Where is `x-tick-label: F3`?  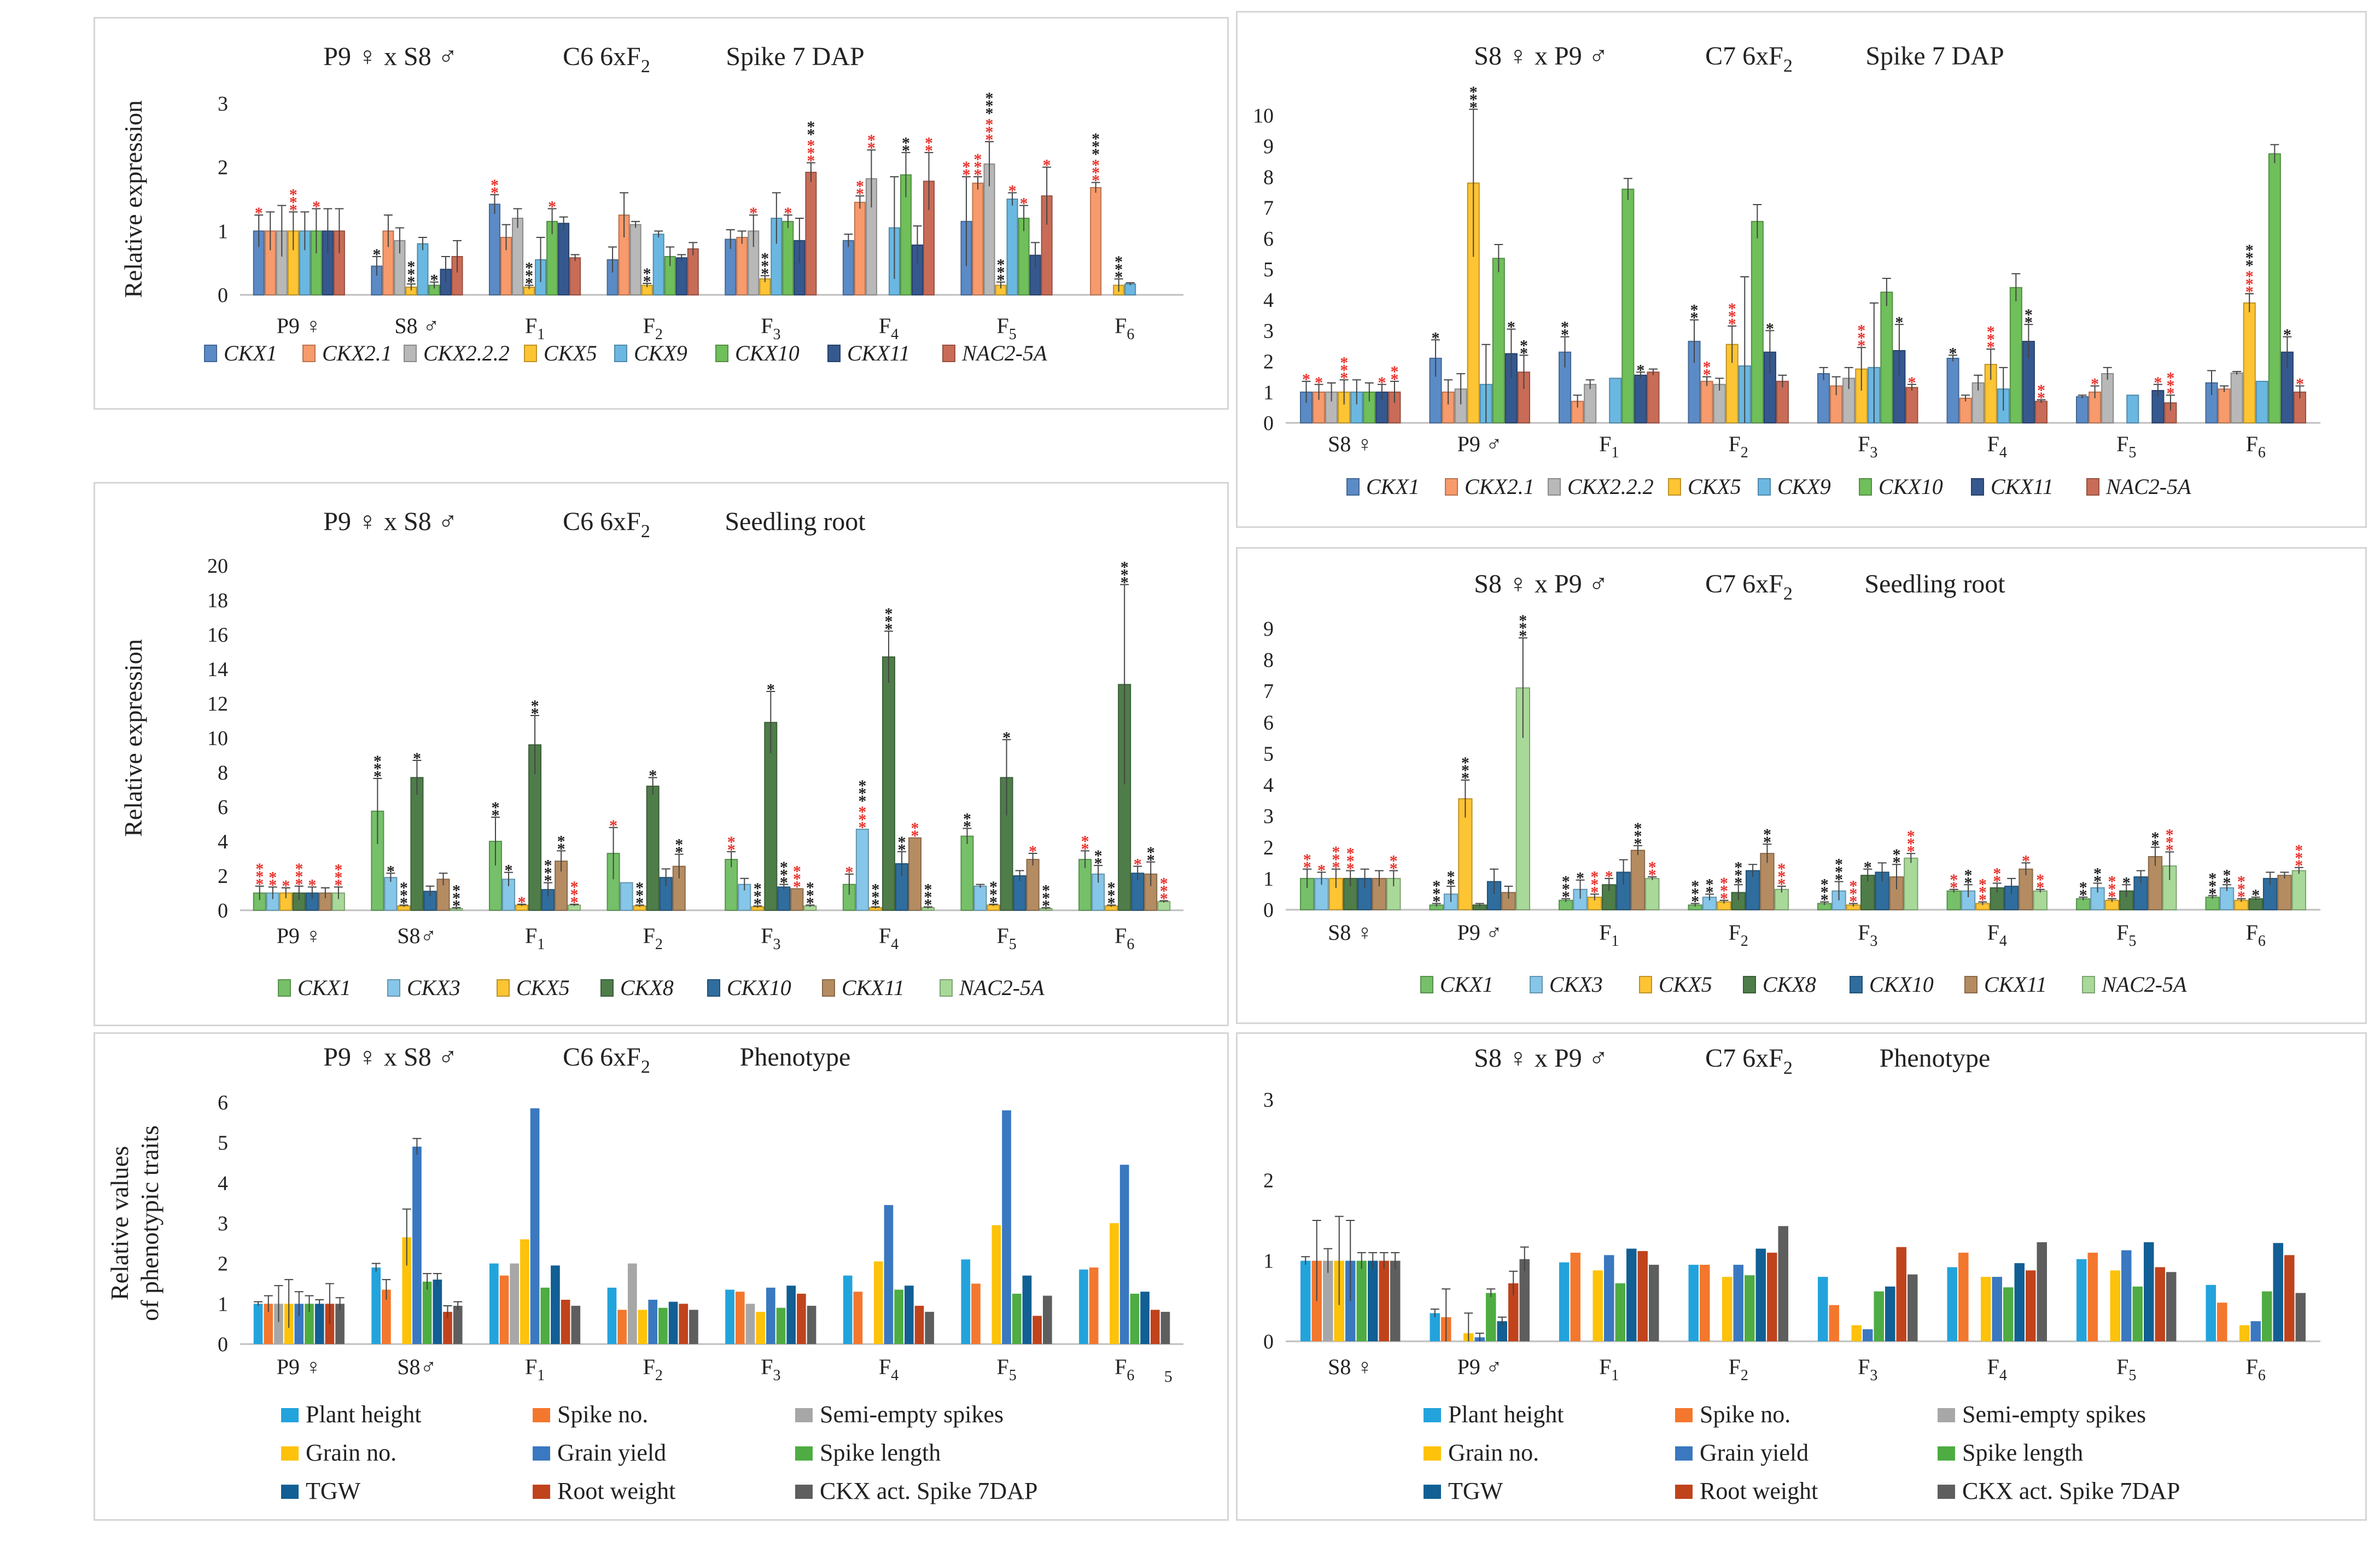 x-tick-label: F3 is located at coordinates (770, 328).